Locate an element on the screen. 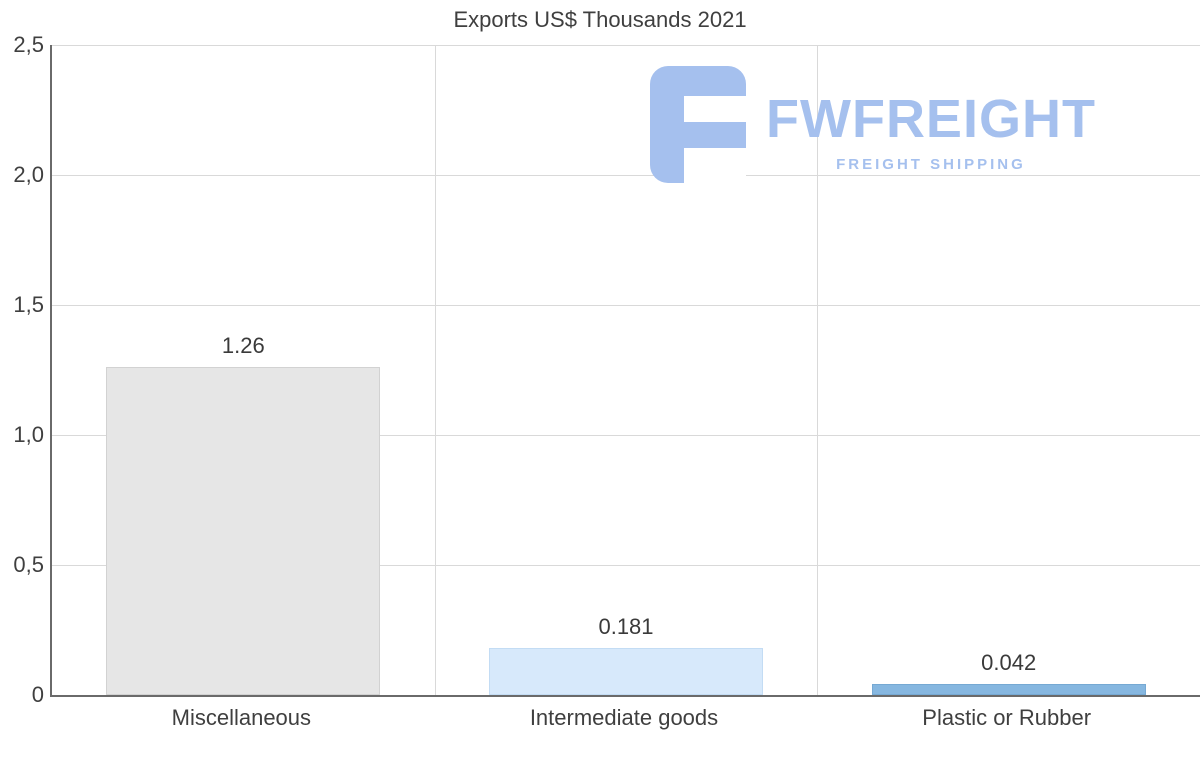  chart-title: Exports US$ Thousands 2021 is located at coordinates (600, 19).